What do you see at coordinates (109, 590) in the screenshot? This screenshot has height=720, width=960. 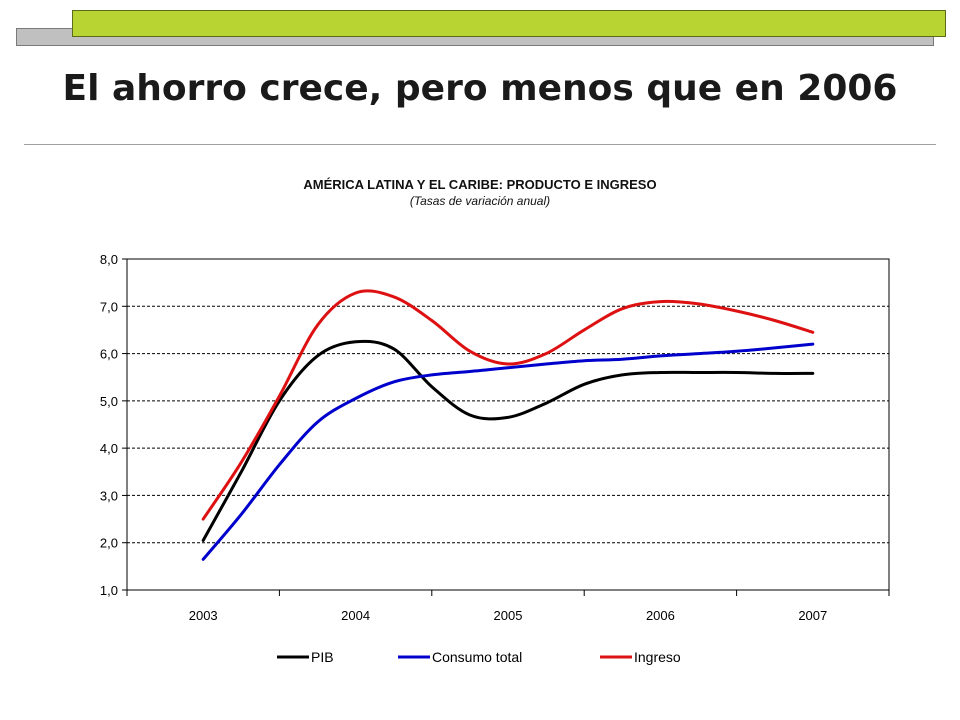 I see `y-tick-label: 1,0` at bounding box center [109, 590].